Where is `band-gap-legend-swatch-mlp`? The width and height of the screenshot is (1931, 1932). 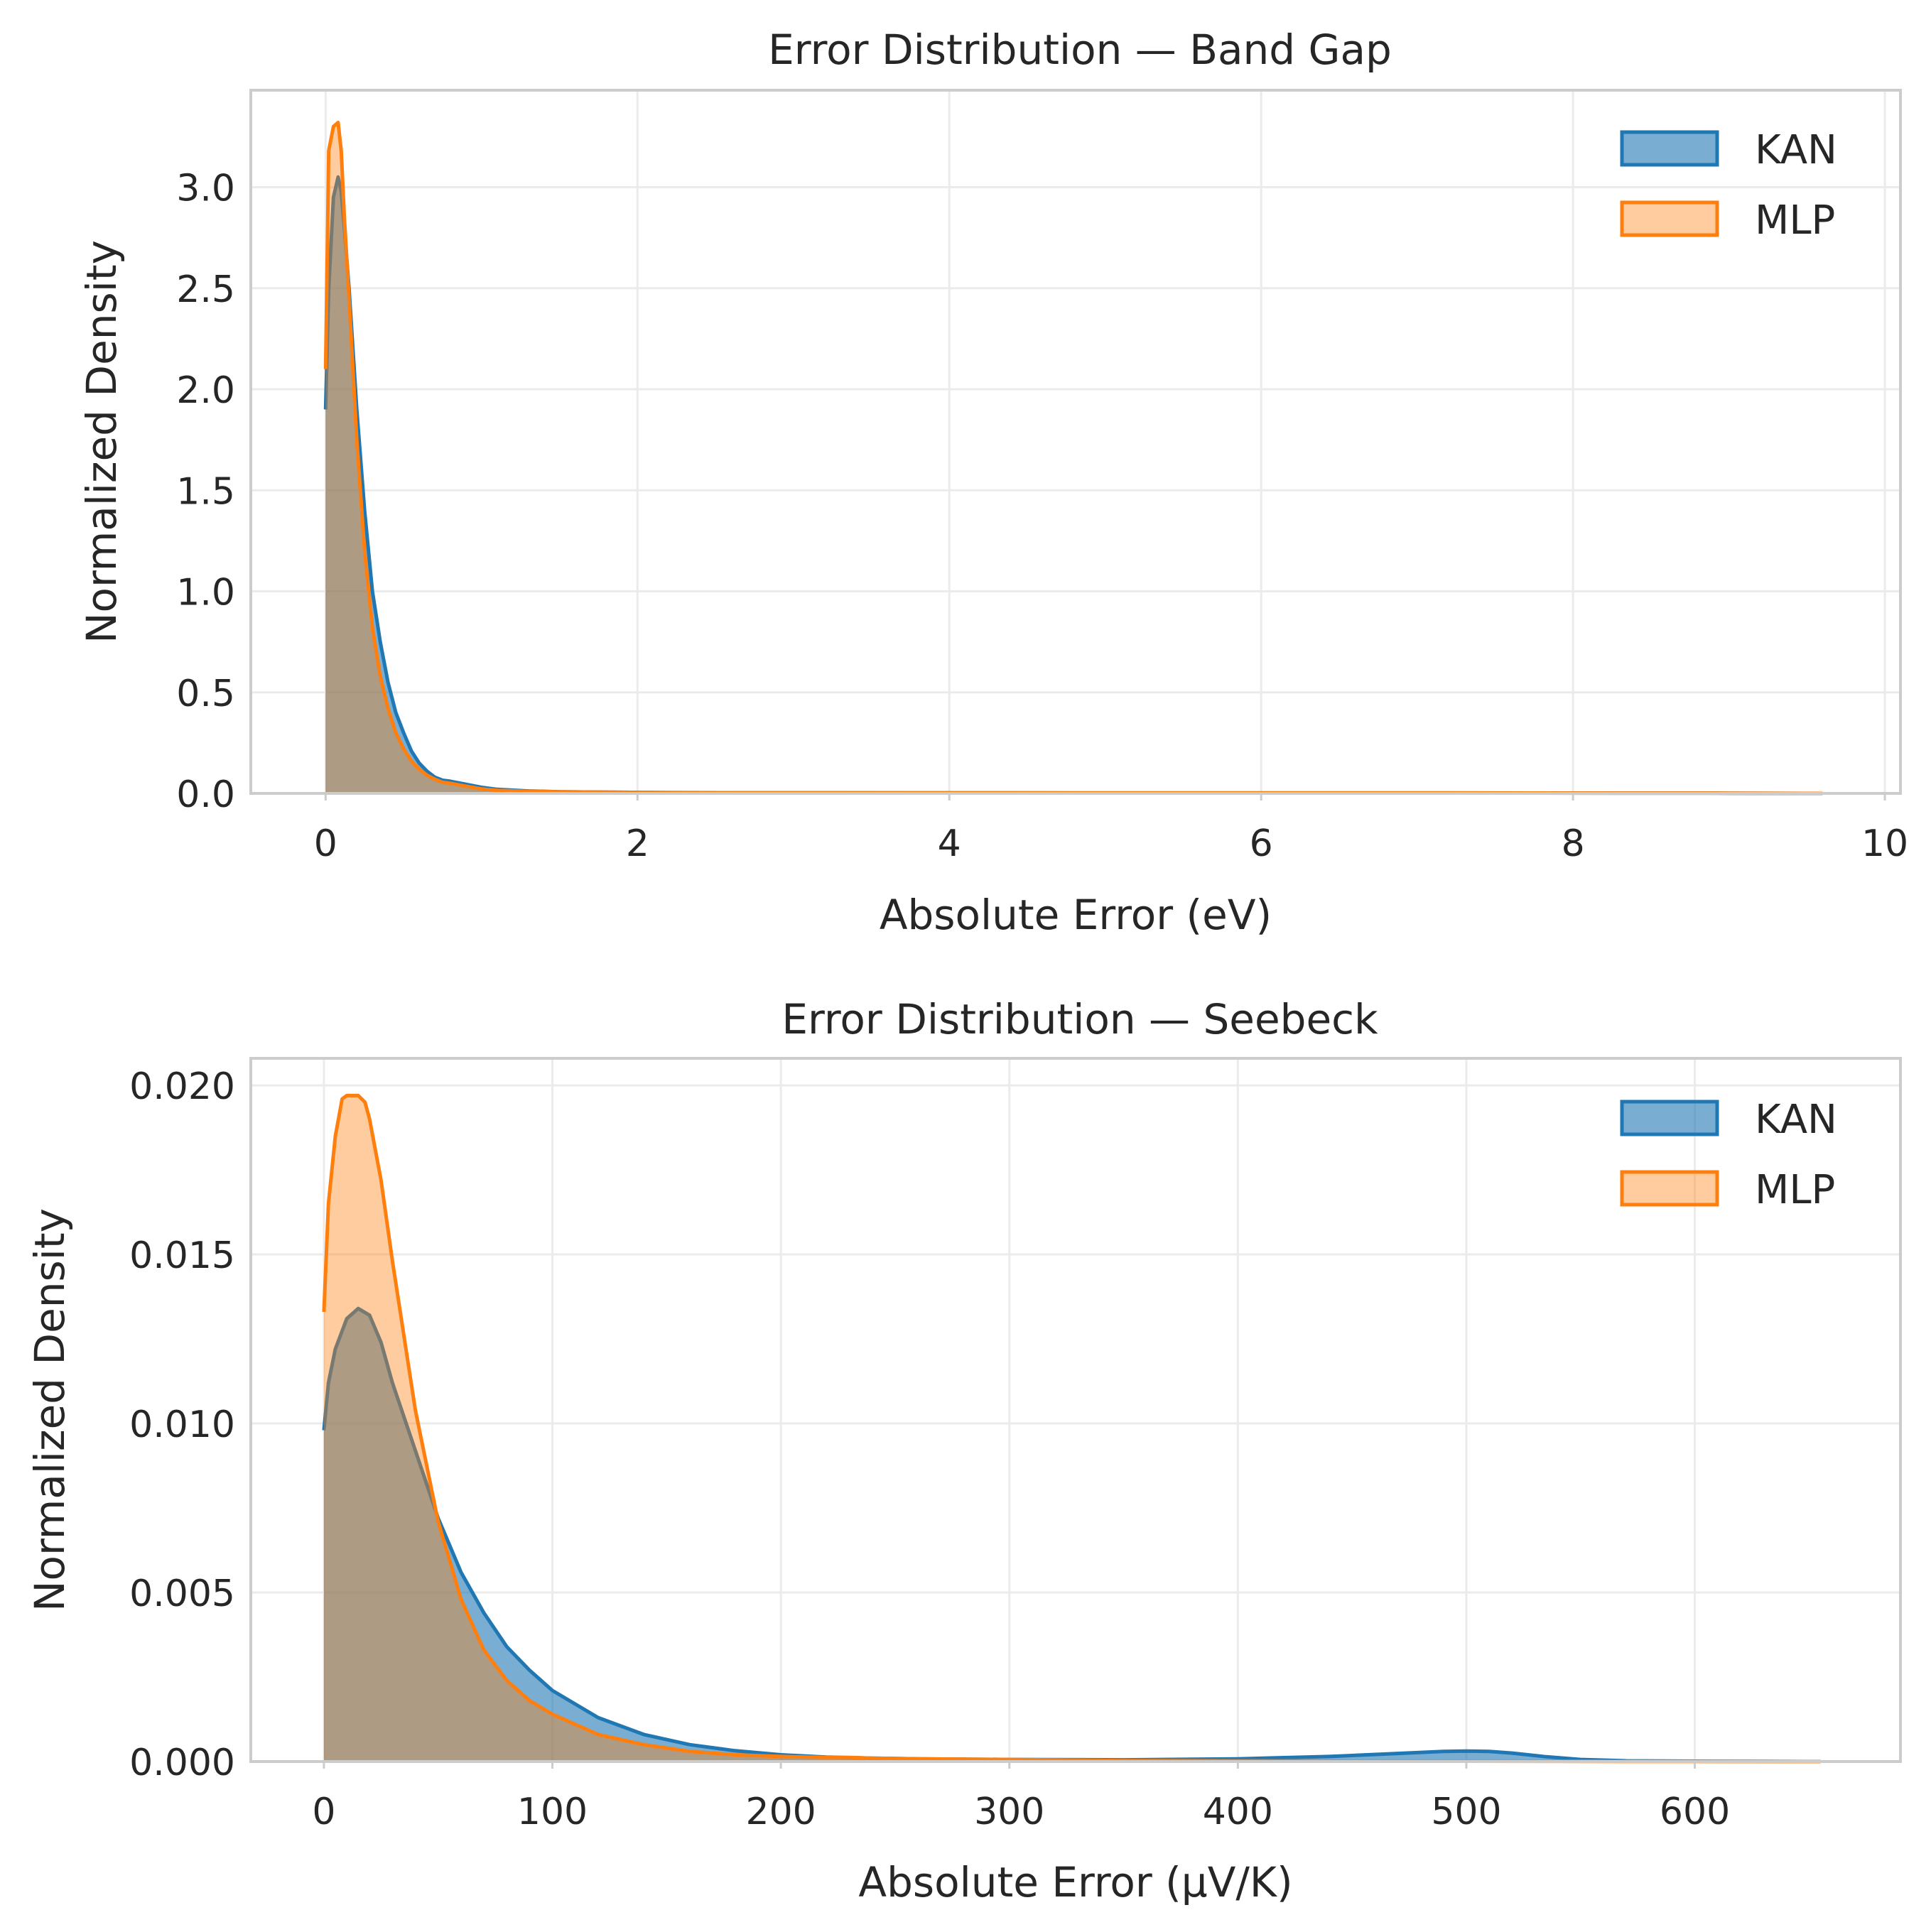
band-gap-legend-swatch-mlp is located at coordinates (1670, 219).